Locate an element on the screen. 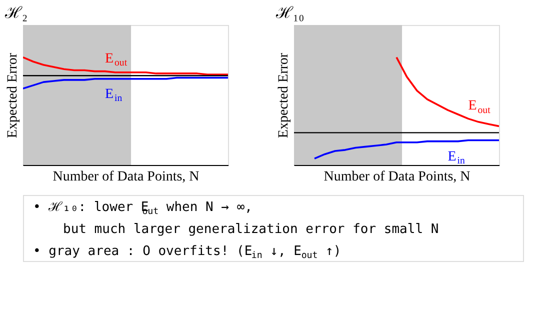  text: but much larger generalization error for small N is located at coordinates (251, 229).